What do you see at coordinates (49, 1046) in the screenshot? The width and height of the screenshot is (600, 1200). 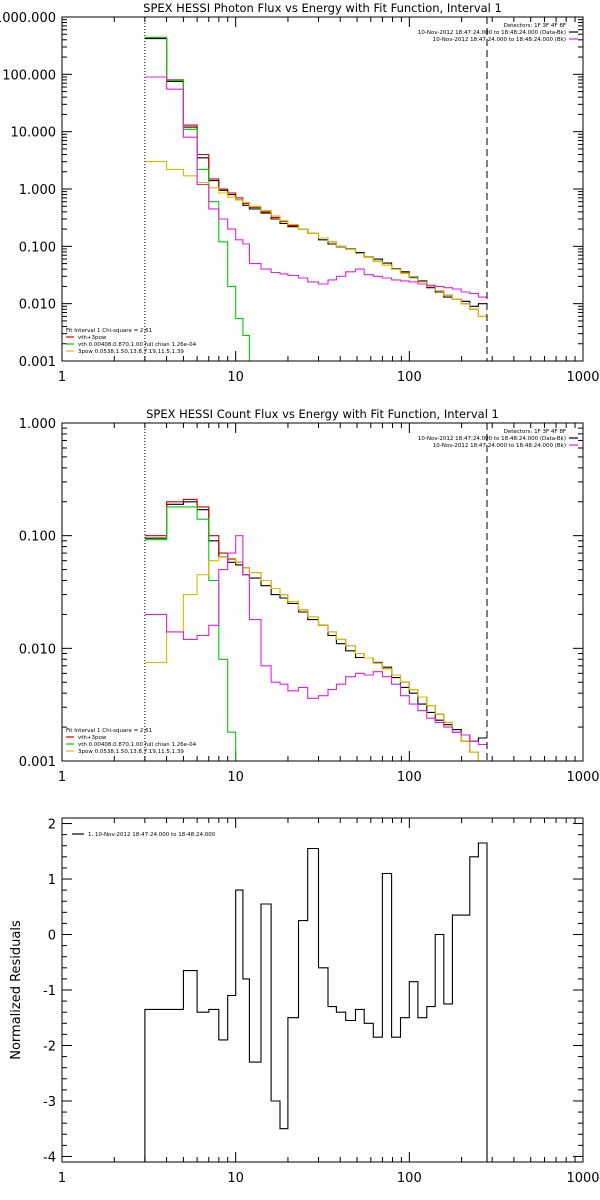 I see `y-tick-label: -2` at bounding box center [49, 1046].